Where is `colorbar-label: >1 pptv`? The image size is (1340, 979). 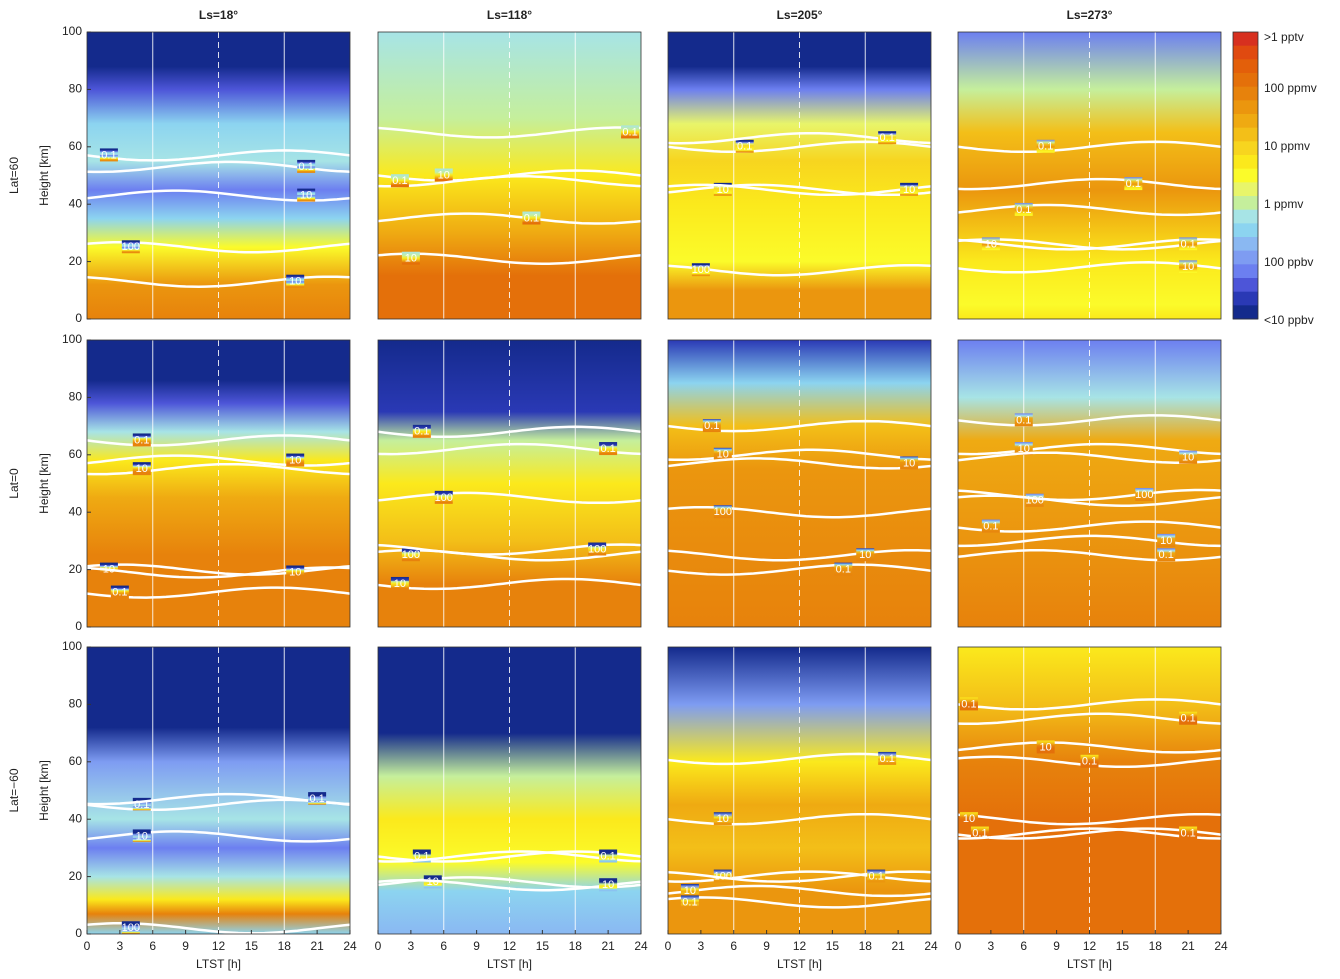
colorbar-label: >1 pptv is located at coordinates (1284, 37).